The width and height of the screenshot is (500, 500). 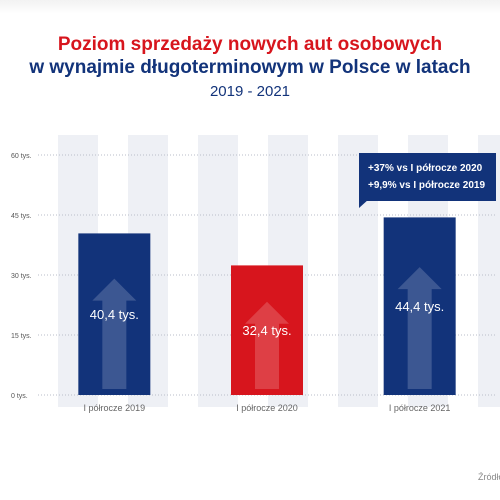 I want to click on x-category-label: I półrocze 2020, so click(x=267, y=408).